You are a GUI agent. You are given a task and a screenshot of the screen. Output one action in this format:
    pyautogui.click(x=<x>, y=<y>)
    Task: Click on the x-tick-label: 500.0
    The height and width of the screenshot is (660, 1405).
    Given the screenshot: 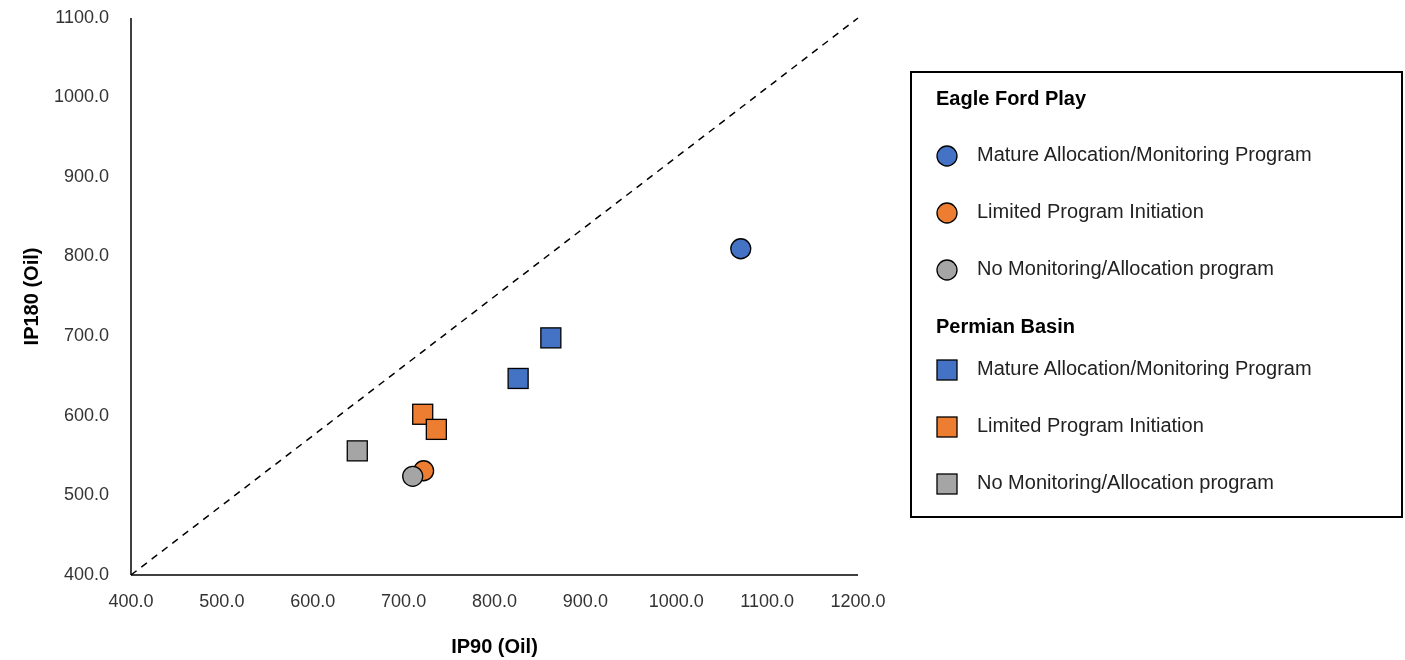 What is the action you would take?
    pyautogui.click(x=222, y=601)
    